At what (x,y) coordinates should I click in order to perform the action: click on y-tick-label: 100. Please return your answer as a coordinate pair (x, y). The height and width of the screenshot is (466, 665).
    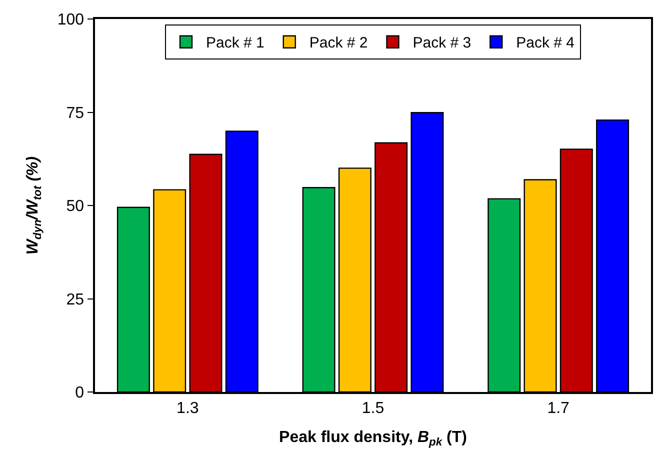
    Looking at the image, I should click on (70, 20).